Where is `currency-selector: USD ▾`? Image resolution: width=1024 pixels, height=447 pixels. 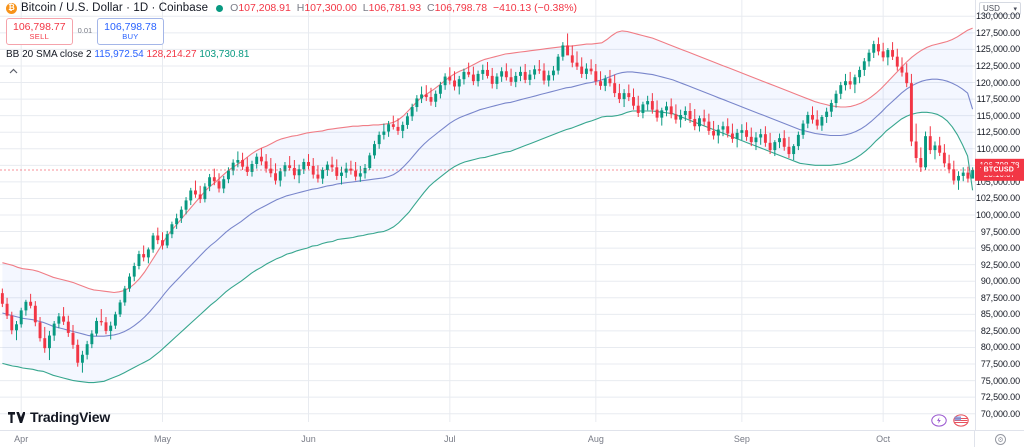
currency-selector: USD ▾ is located at coordinates (1000, 8).